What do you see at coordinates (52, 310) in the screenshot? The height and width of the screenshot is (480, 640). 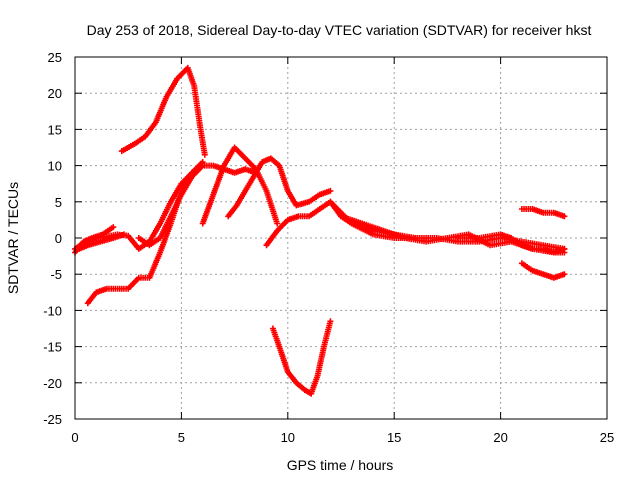 I see `y-tick-label: -10` at bounding box center [52, 310].